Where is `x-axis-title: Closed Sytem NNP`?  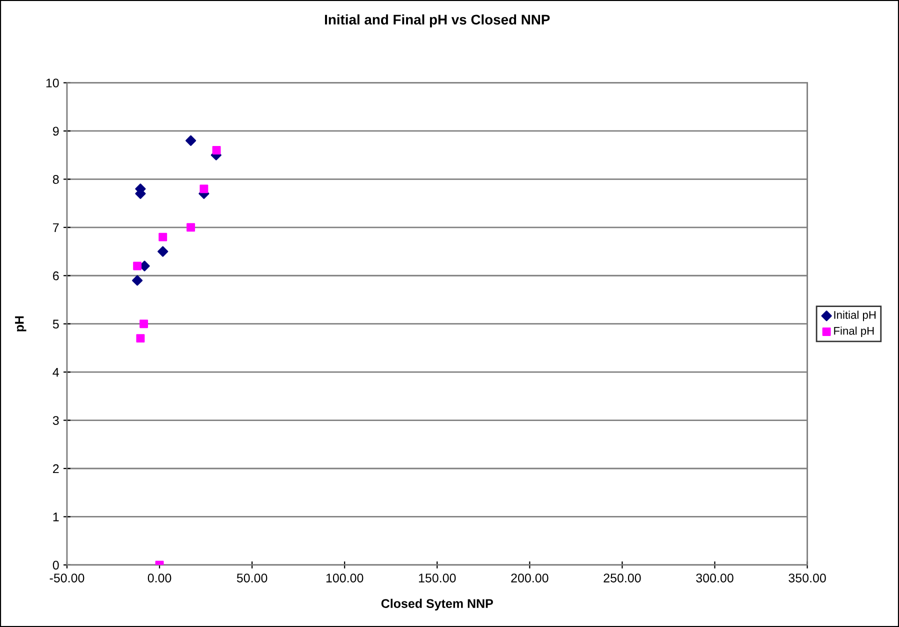
x-axis-title: Closed Sytem NNP is located at coordinates (437, 604).